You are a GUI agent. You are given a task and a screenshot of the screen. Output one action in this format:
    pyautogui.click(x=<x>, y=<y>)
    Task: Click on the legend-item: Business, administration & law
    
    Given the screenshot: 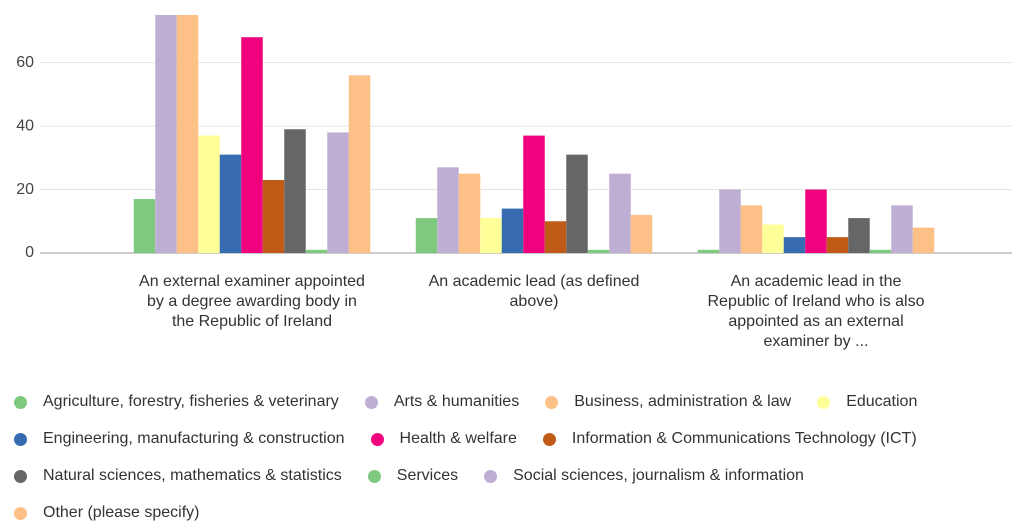 What is the action you would take?
    pyautogui.click(x=668, y=402)
    